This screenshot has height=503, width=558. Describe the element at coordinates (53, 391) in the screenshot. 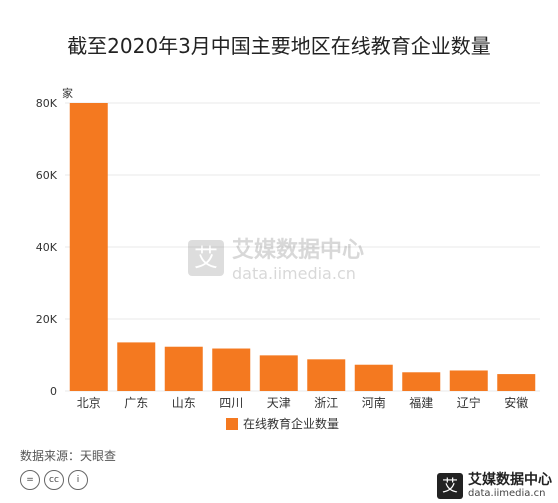

I see `y-tick-label: 0` at that location.